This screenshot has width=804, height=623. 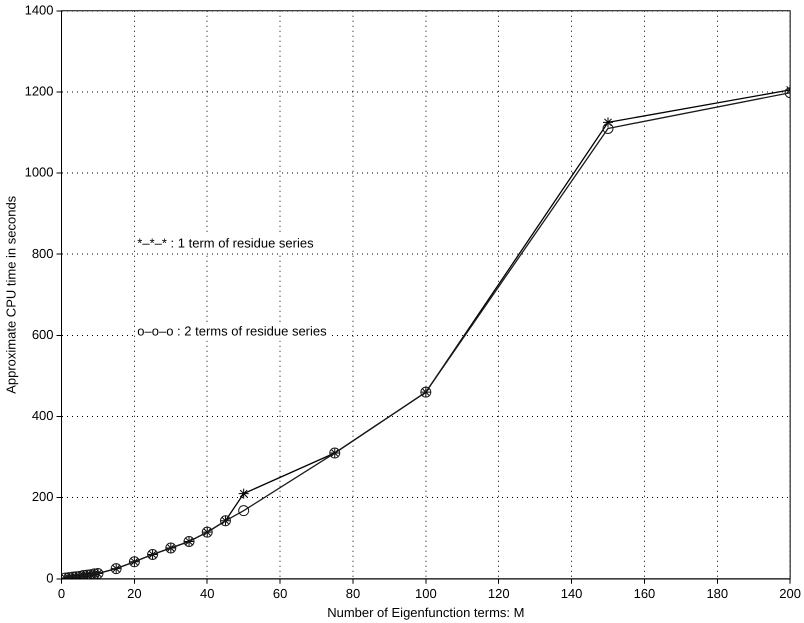 I want to click on annotation: o–o–o : 2 terms of residue series, so click(x=232, y=330).